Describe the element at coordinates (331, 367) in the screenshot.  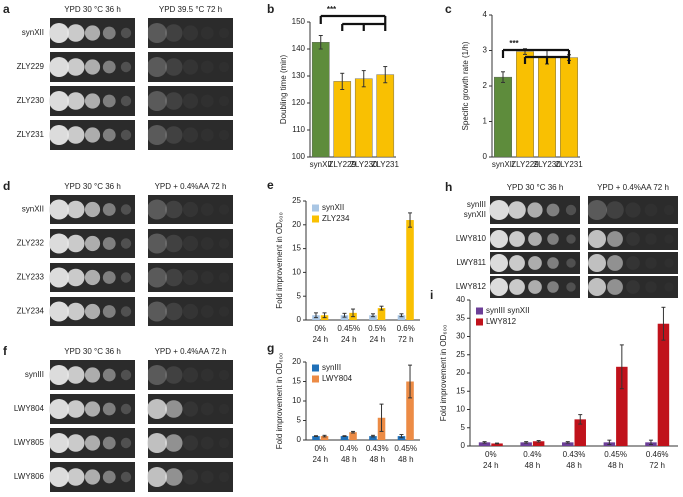
I see `legend-label: synIII` at that location.